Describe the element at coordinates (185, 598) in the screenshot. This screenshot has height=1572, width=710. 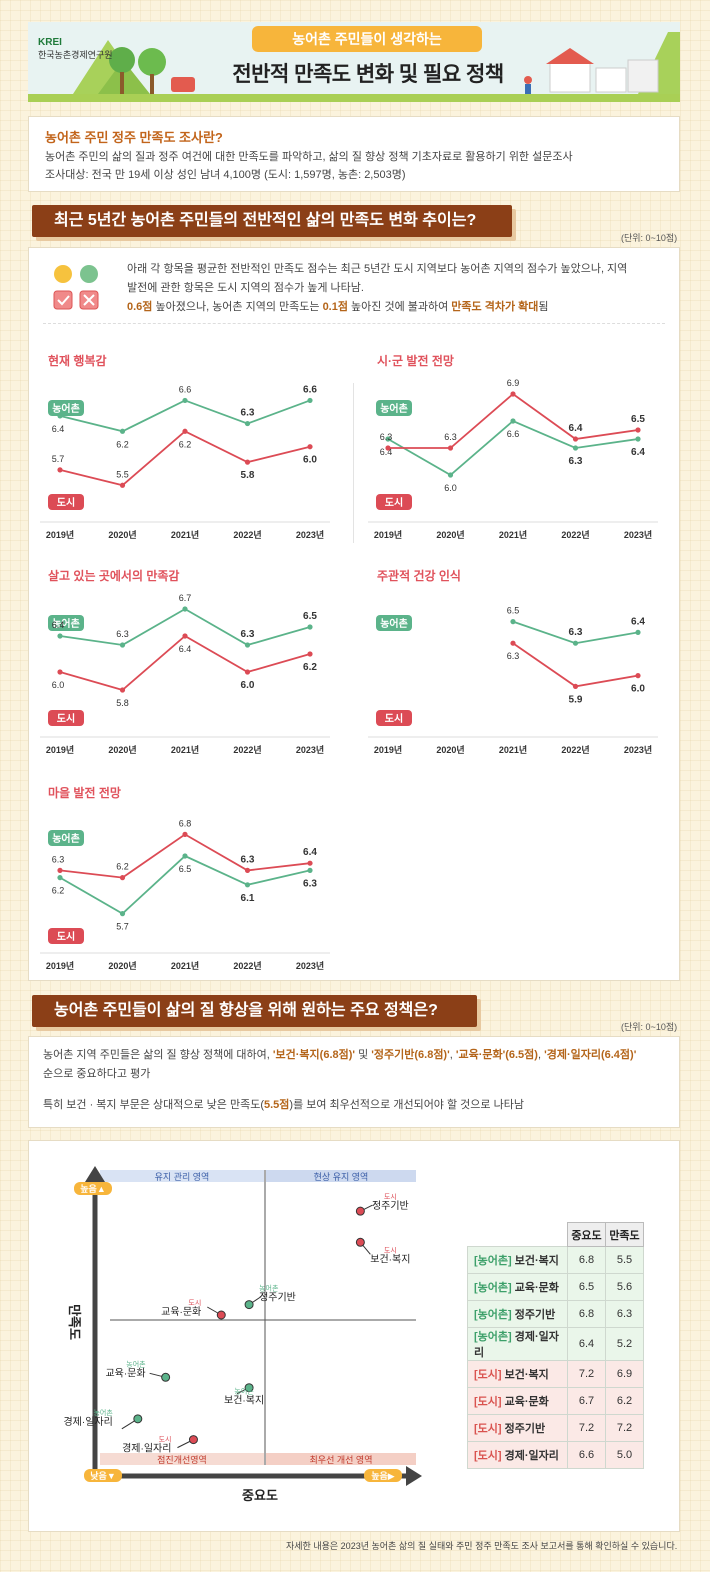
I see `data-label: 6.7` at that location.